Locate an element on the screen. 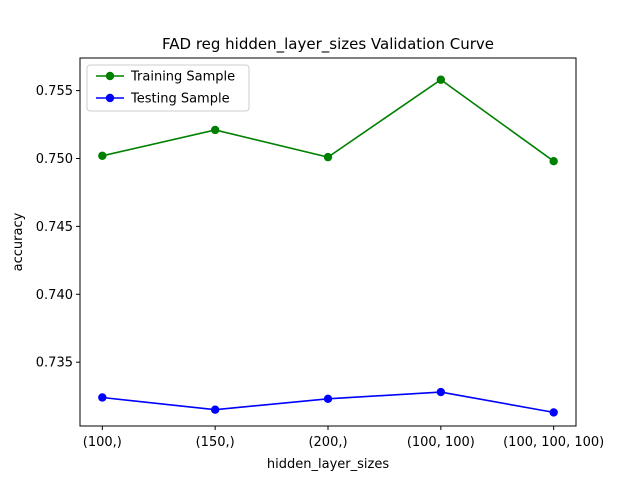  legend: Training Sample Testing Sample is located at coordinates (168, 88).